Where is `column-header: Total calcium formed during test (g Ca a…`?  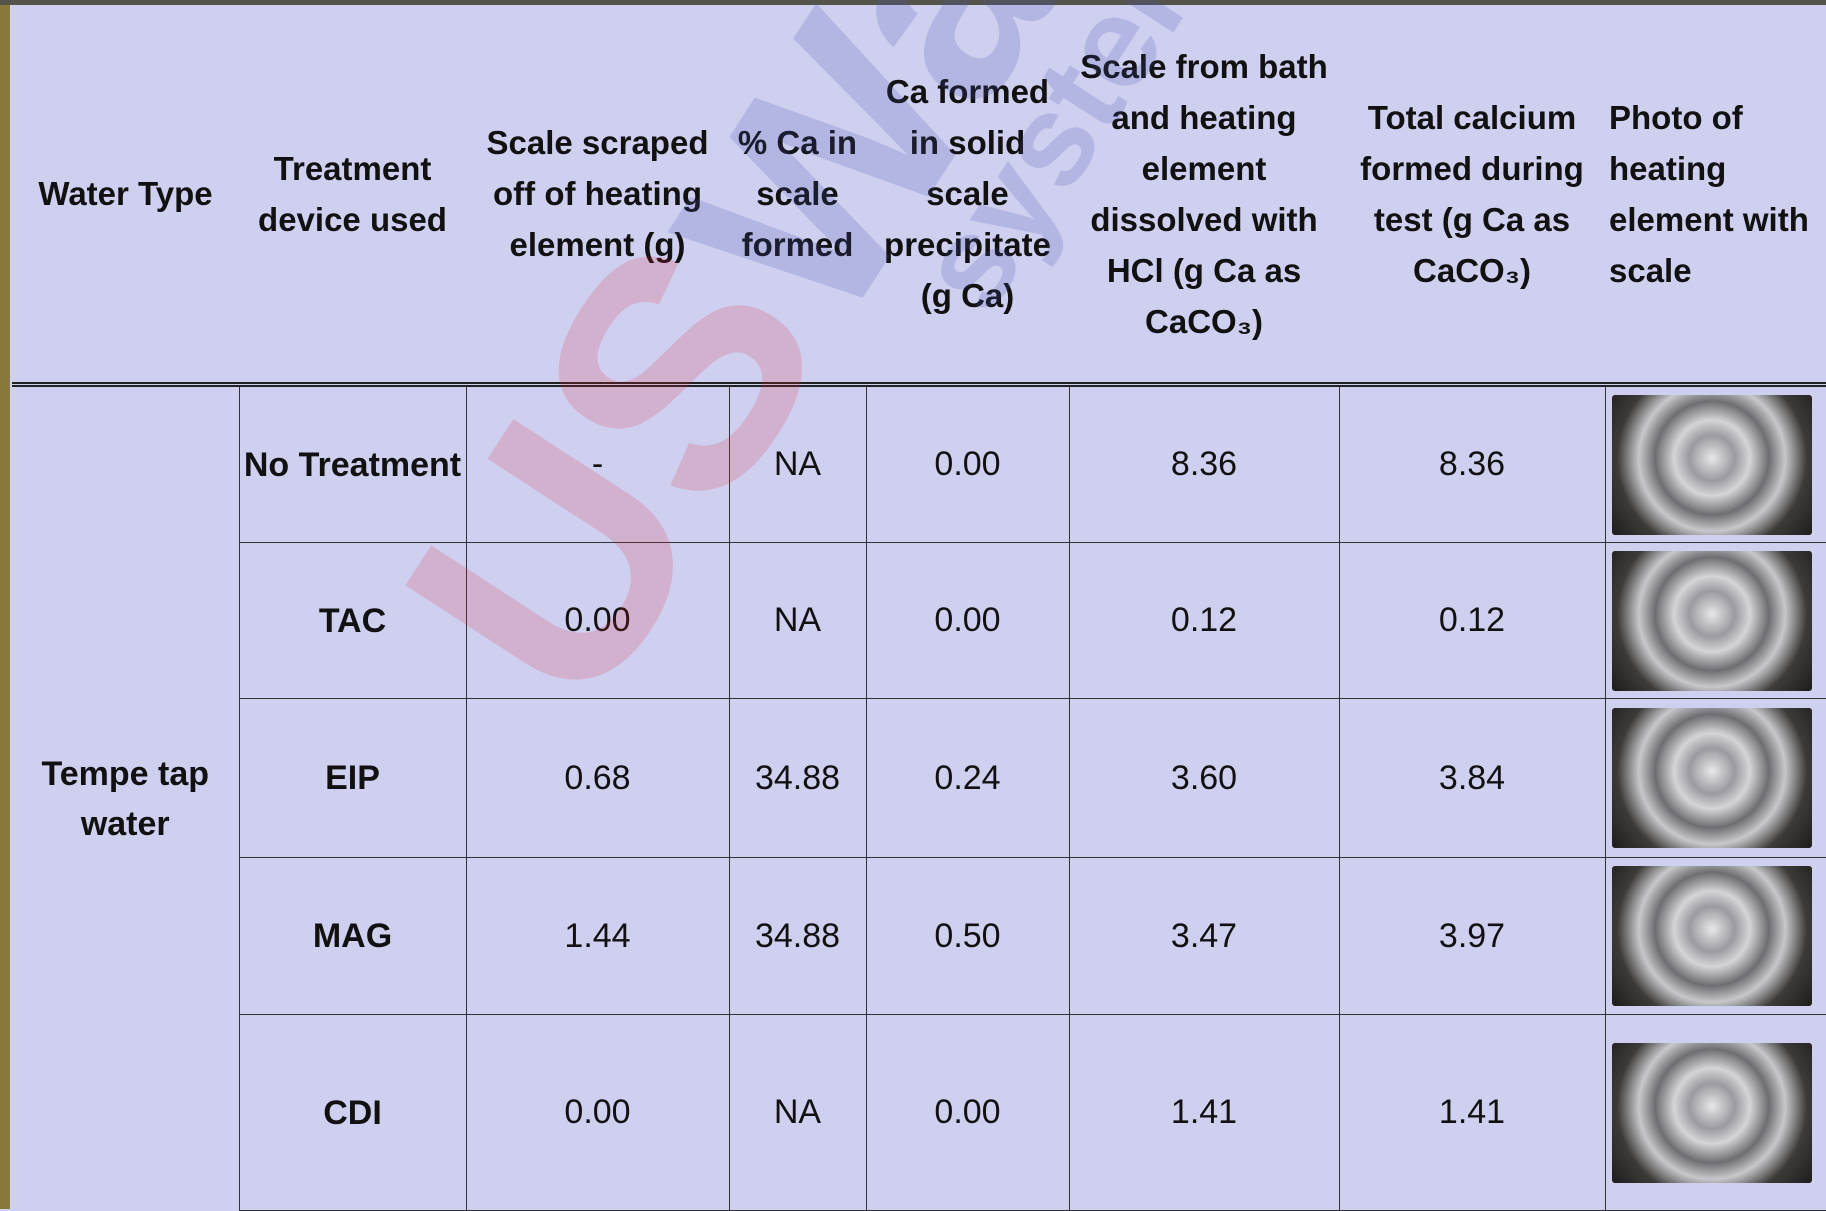
column-header: Total calcium formed during test (g Ca a… is located at coordinates (1472, 196).